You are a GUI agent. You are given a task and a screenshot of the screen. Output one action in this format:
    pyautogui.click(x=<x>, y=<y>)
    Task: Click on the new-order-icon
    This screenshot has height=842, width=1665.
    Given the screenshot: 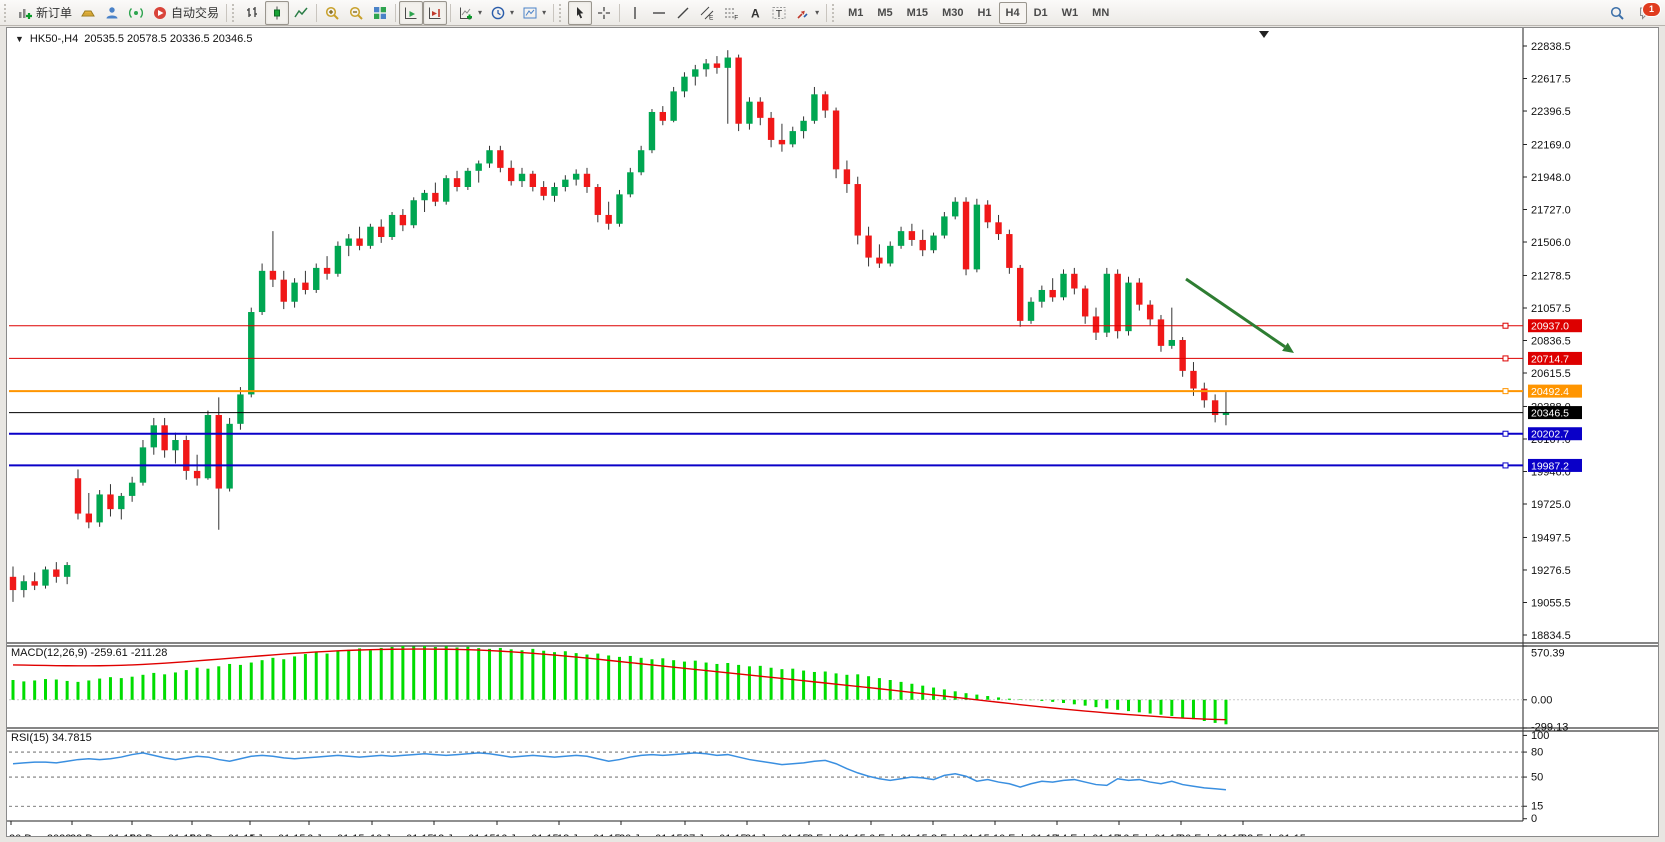 What is the action you would take?
    pyautogui.click(x=25, y=13)
    